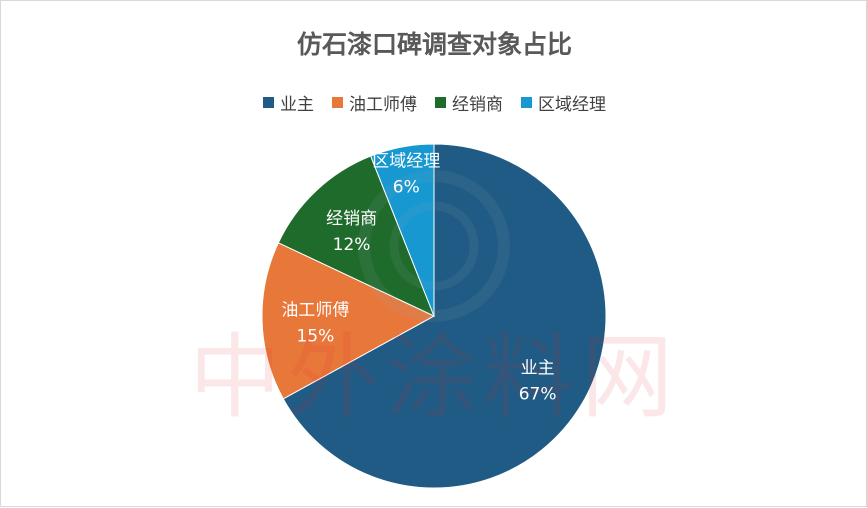  Describe the element at coordinates (477, 105) in the screenshot. I see `legend-label-dealer: 经销商` at that location.